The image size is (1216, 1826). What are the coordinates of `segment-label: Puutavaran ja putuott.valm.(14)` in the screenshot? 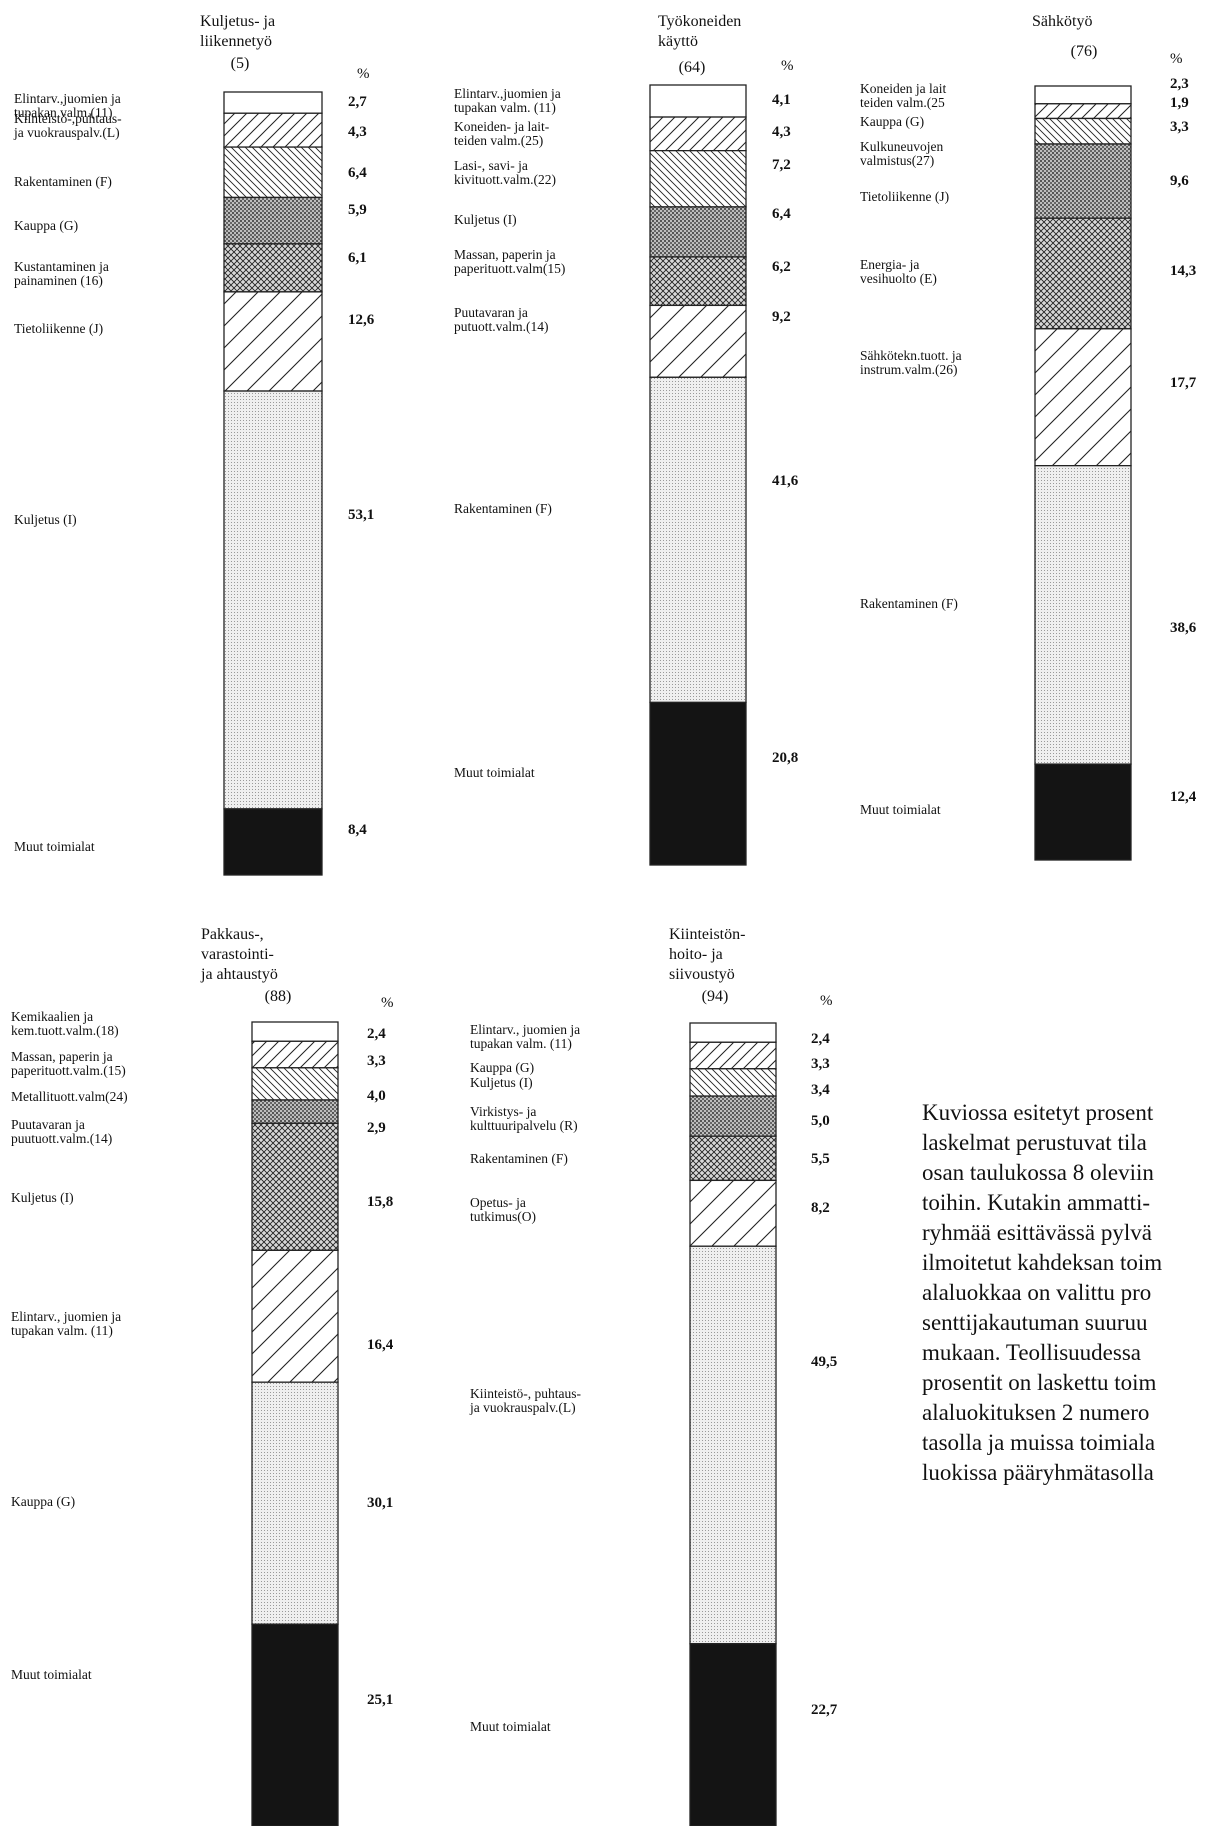 It's located at (501, 319).